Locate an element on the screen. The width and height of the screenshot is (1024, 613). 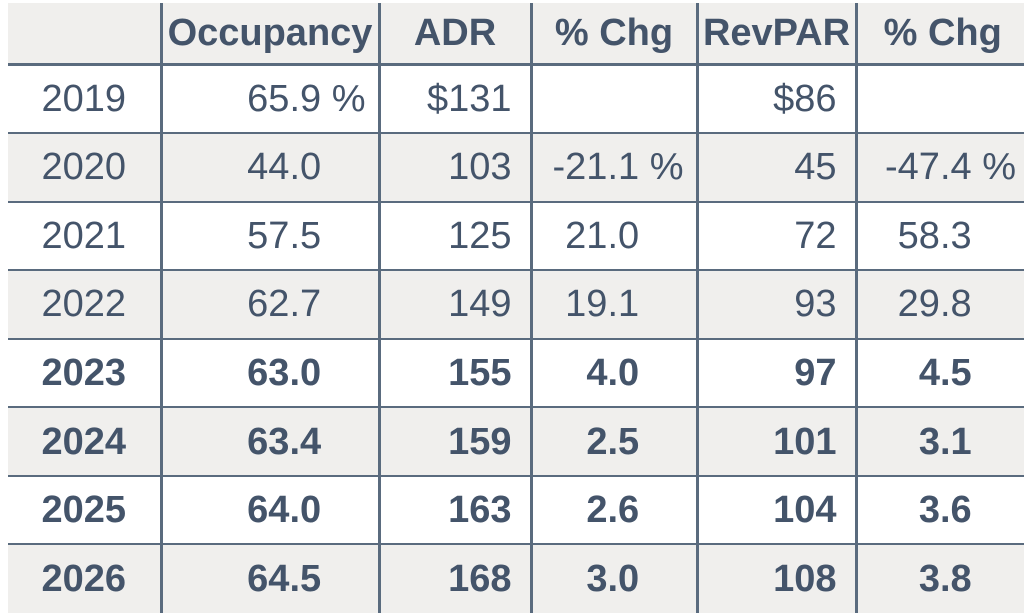
table-cell-occupancy: 62.7 % is located at coordinates (269, 305).